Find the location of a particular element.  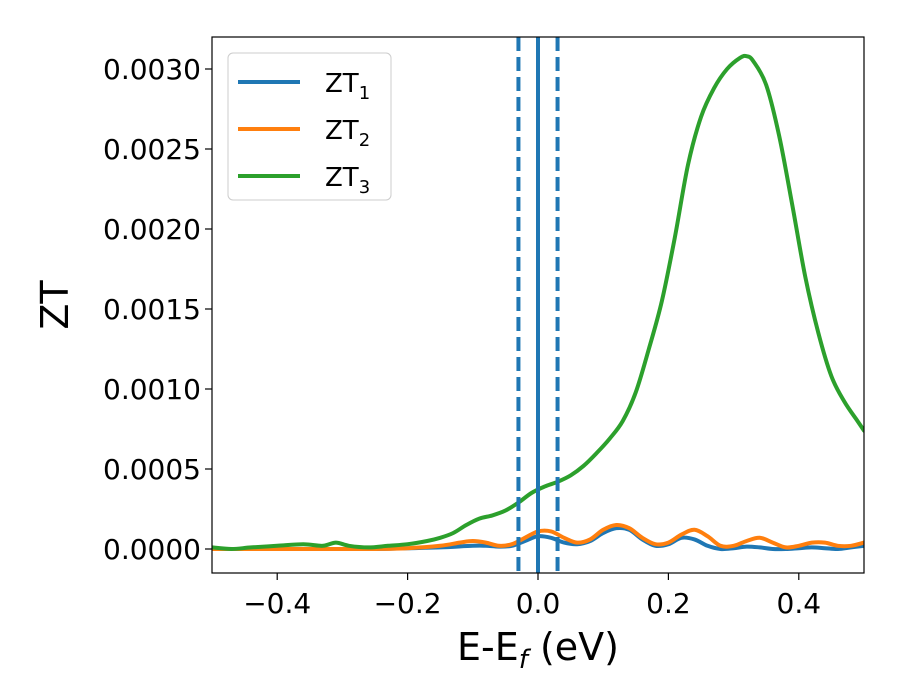

legend-label-zt2: ZT2 is located at coordinates (347, 133).